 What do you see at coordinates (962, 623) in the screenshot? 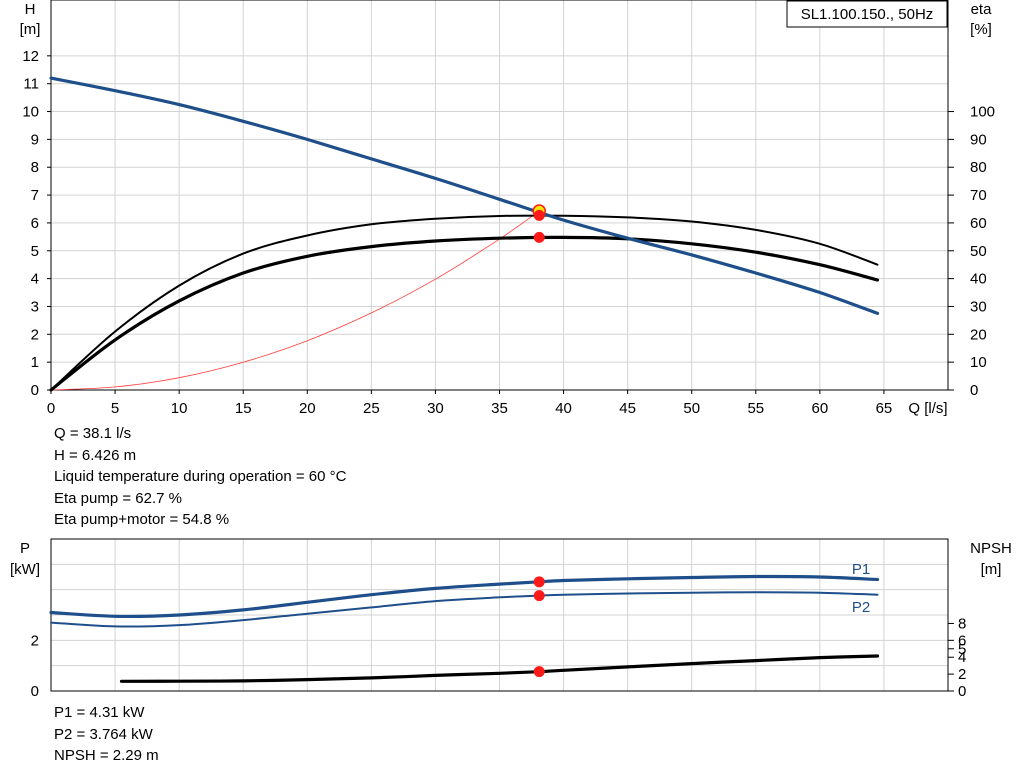
I see `bottom-right-tick-label: 8` at bounding box center [962, 623].